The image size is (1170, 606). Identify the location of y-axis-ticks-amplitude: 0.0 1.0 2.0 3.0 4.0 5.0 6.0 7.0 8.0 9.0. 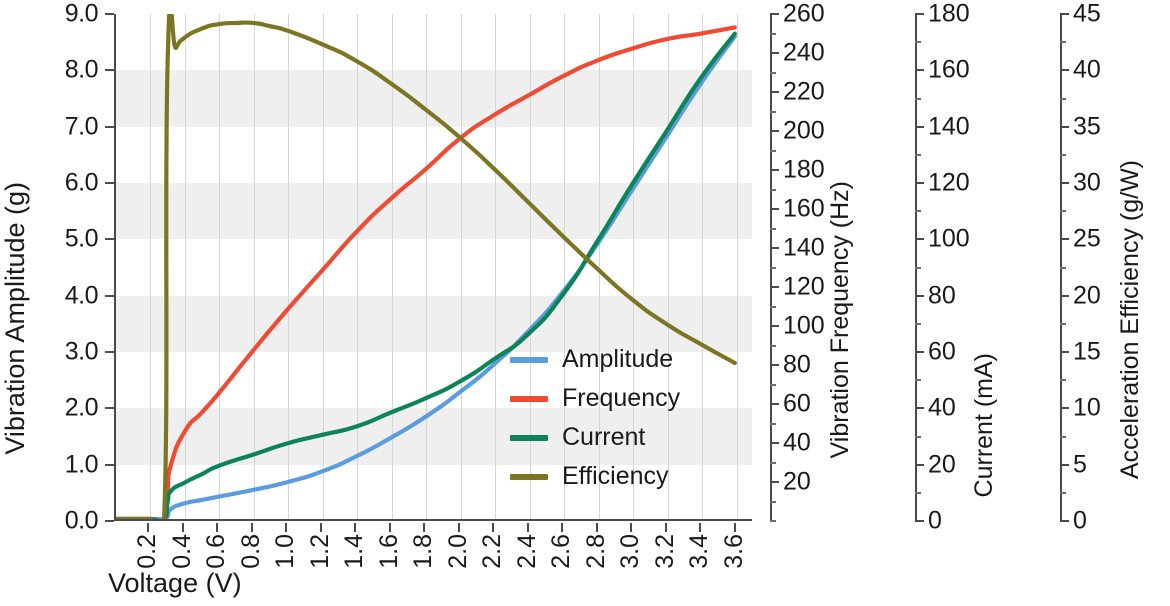
(57, 267).